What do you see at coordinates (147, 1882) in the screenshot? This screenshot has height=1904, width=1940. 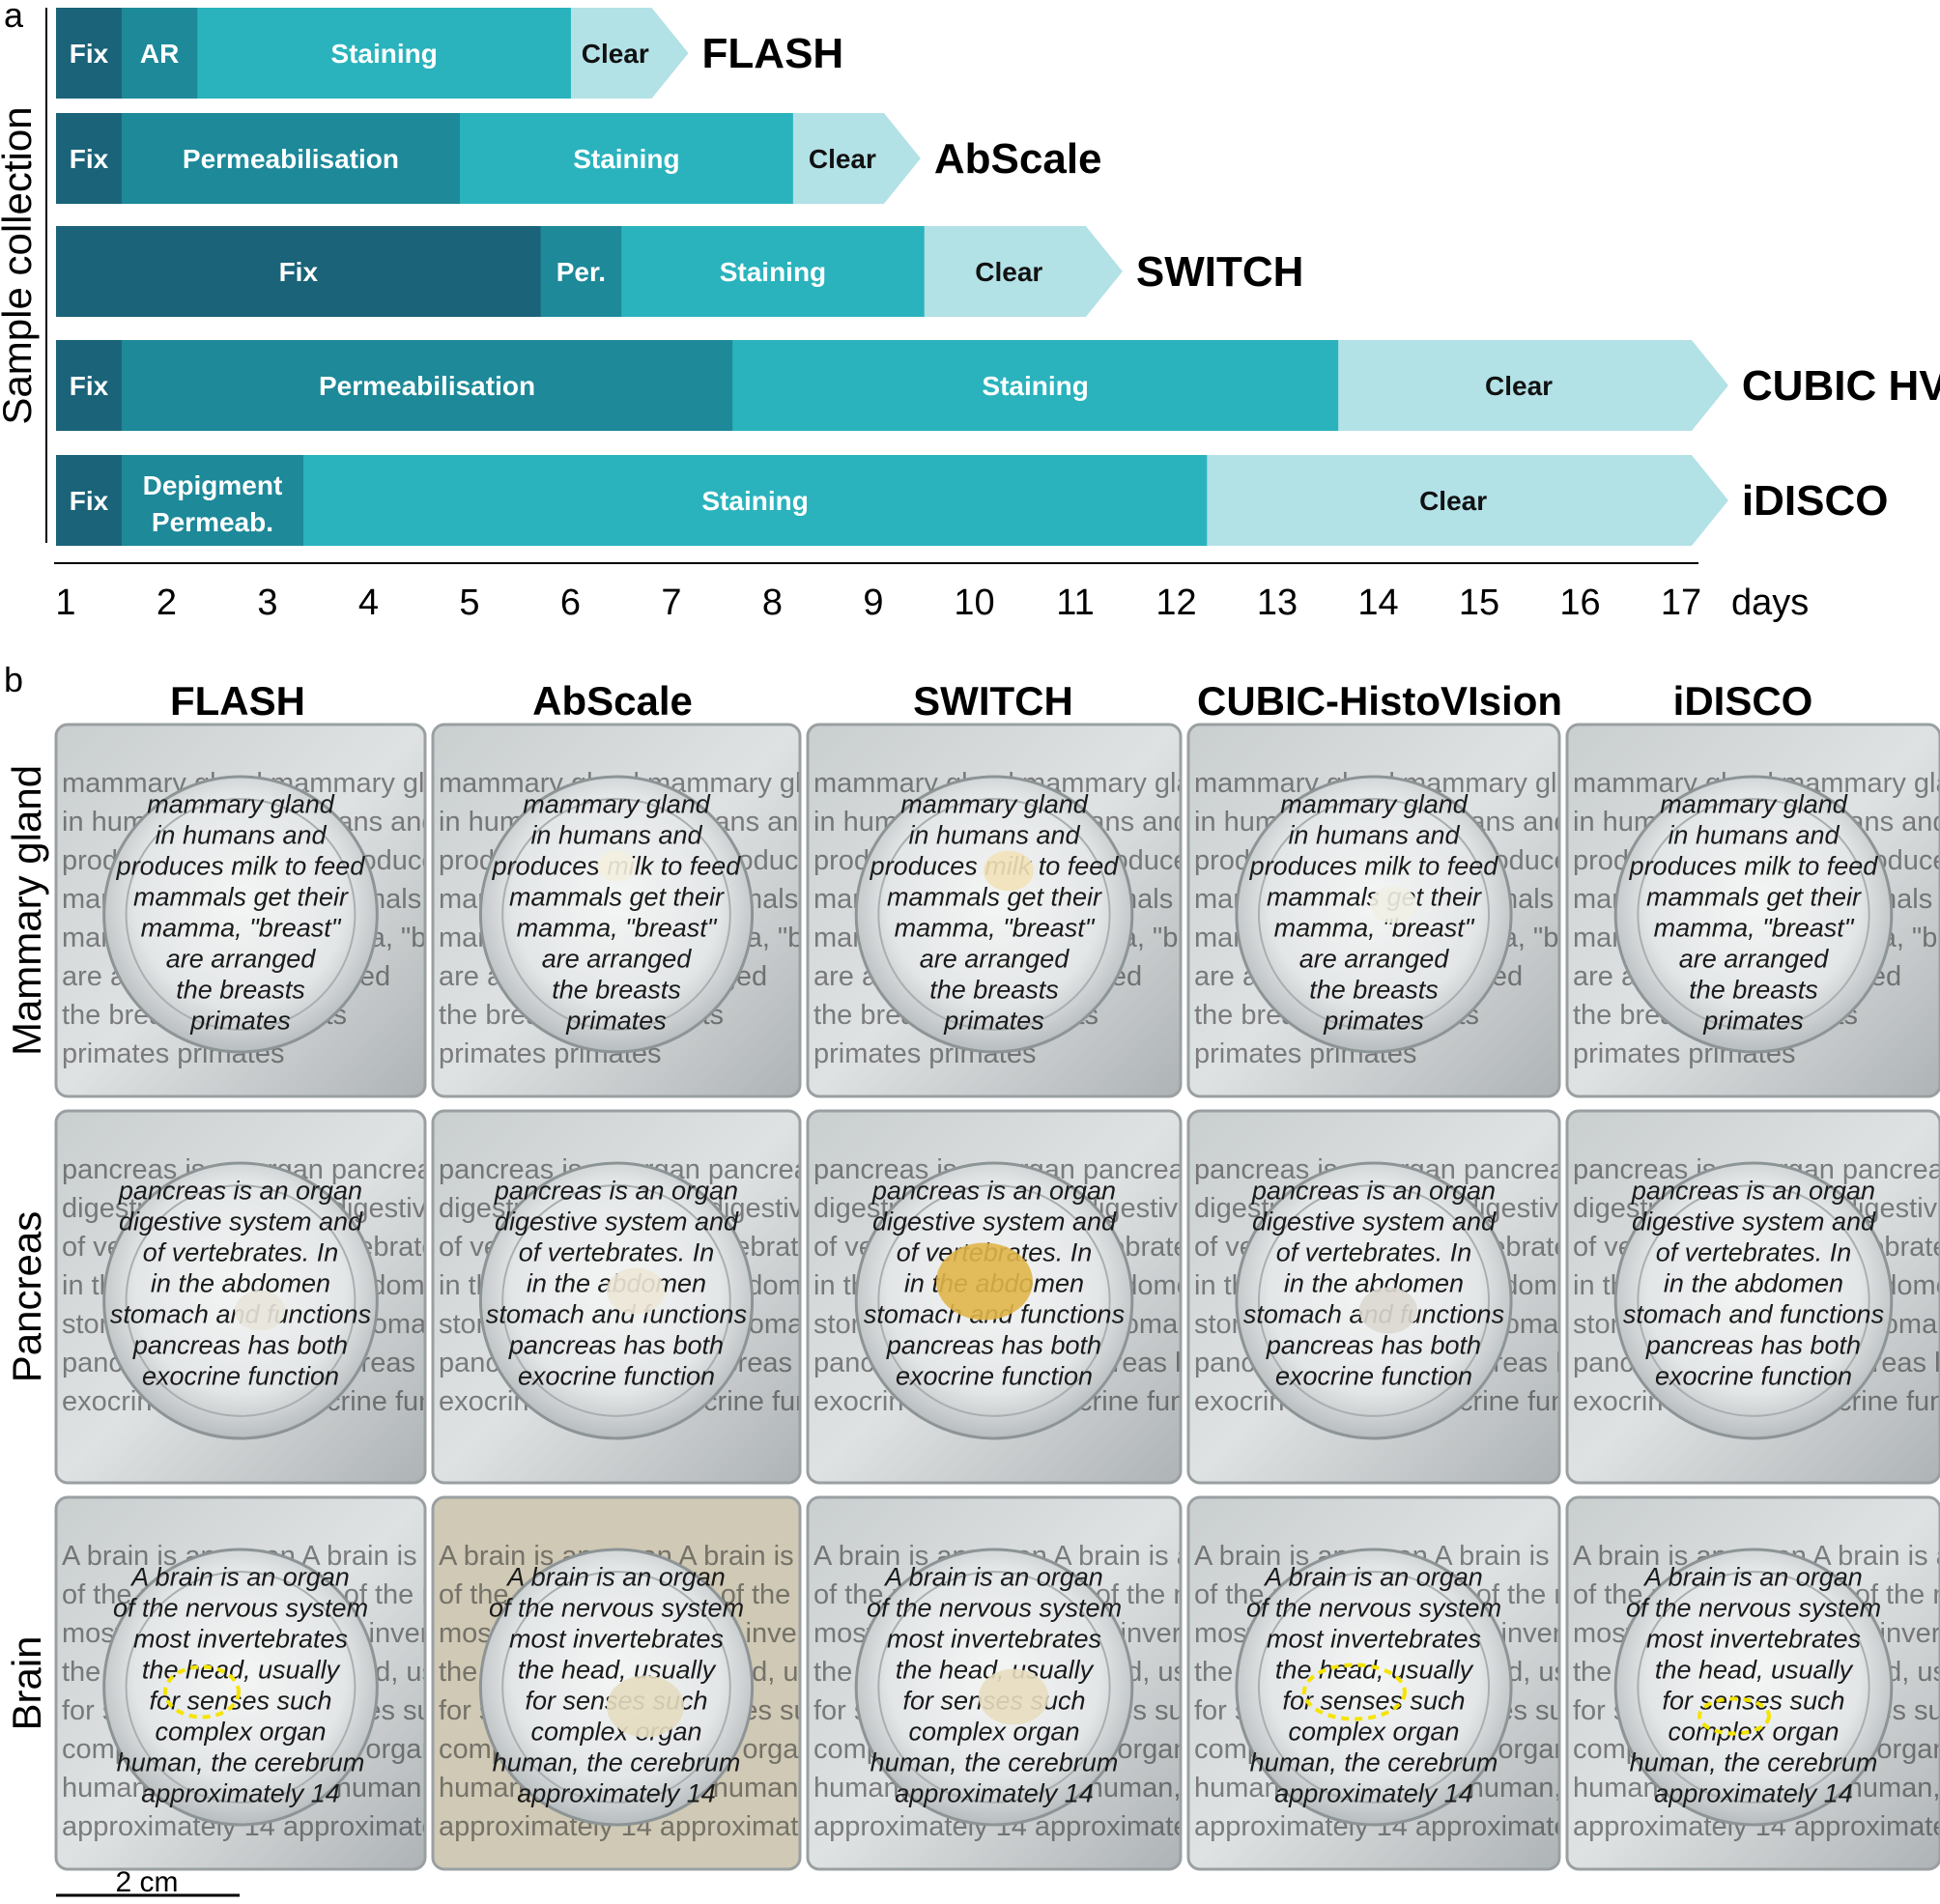 I see `scale-bar-label: 2 cm` at bounding box center [147, 1882].